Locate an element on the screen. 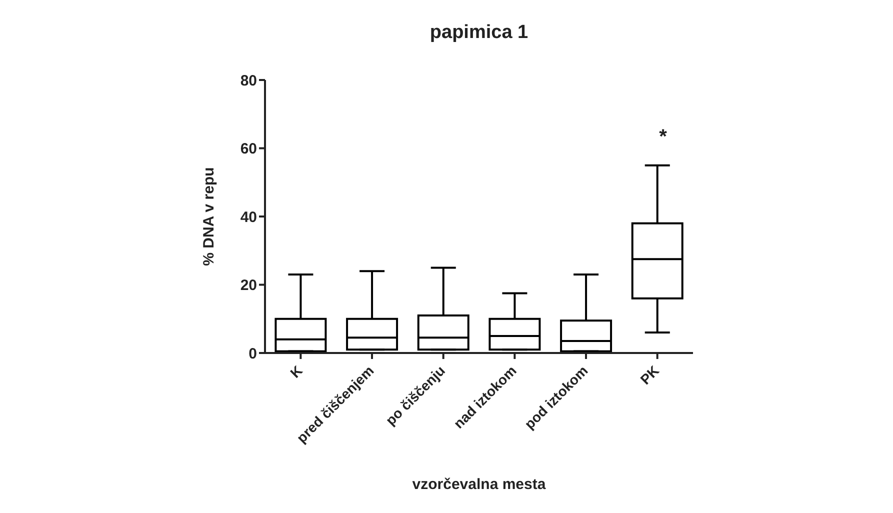  x-tick-label: K is located at coordinates (296, 371).